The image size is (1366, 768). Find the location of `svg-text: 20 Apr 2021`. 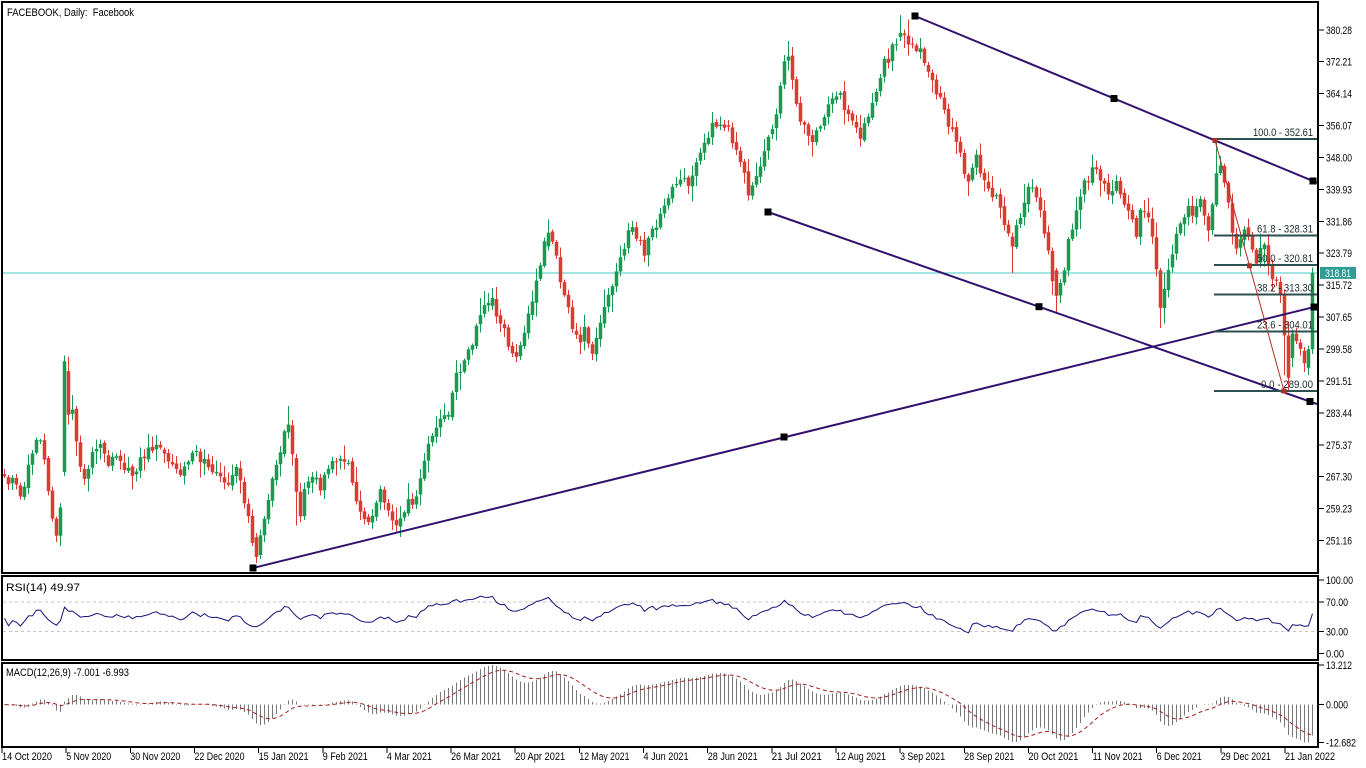

svg-text: 20 Apr 2021 is located at coordinates (540, 757).